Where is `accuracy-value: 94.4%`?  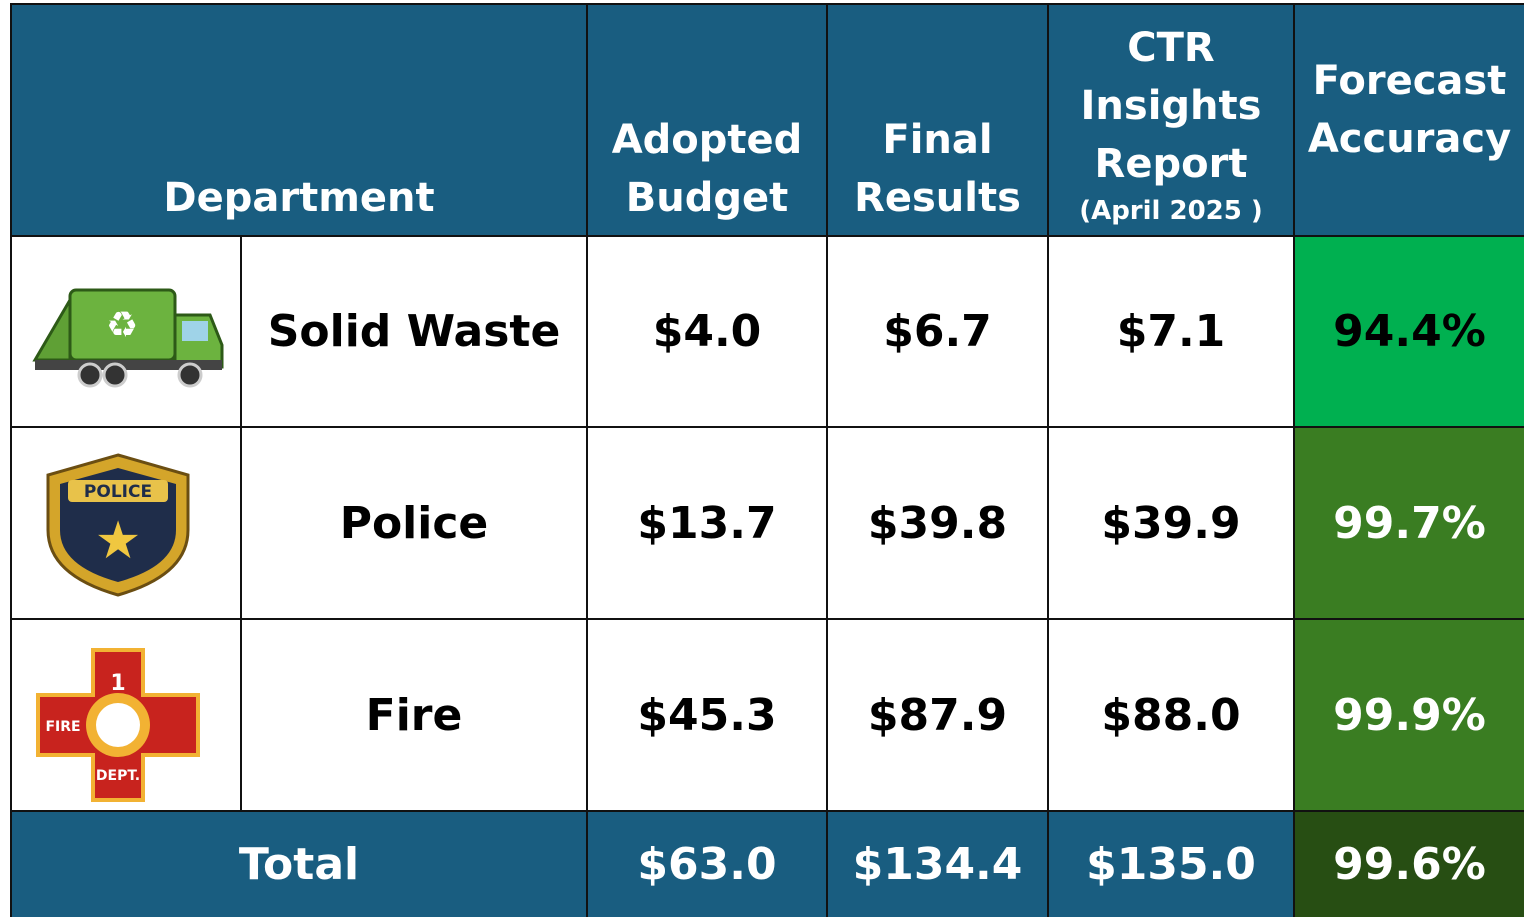 accuracy-value: 94.4% is located at coordinates (1409, 331).